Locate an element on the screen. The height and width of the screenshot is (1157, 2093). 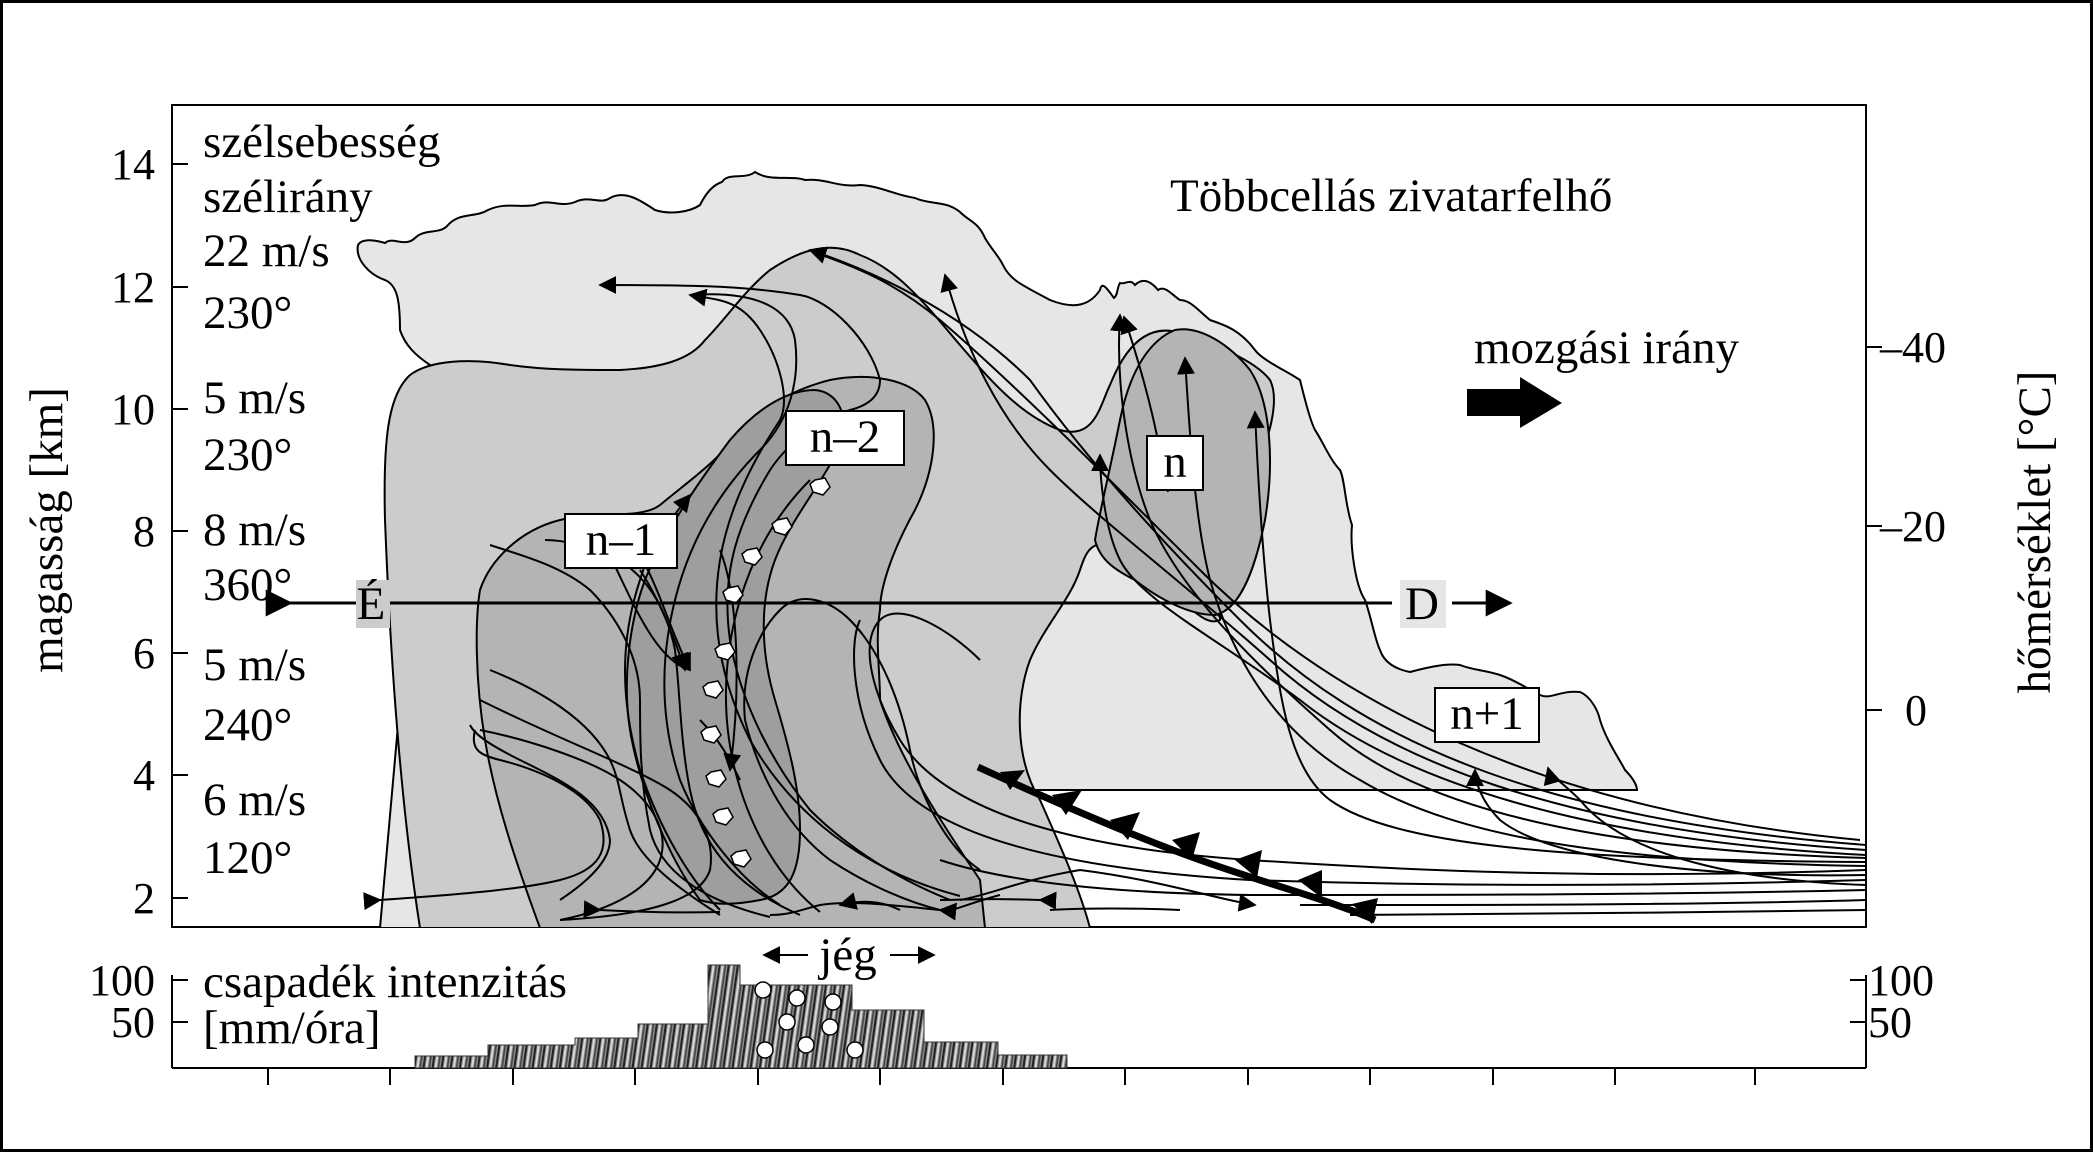
cell-label-n: n is located at coordinates (1175, 462).